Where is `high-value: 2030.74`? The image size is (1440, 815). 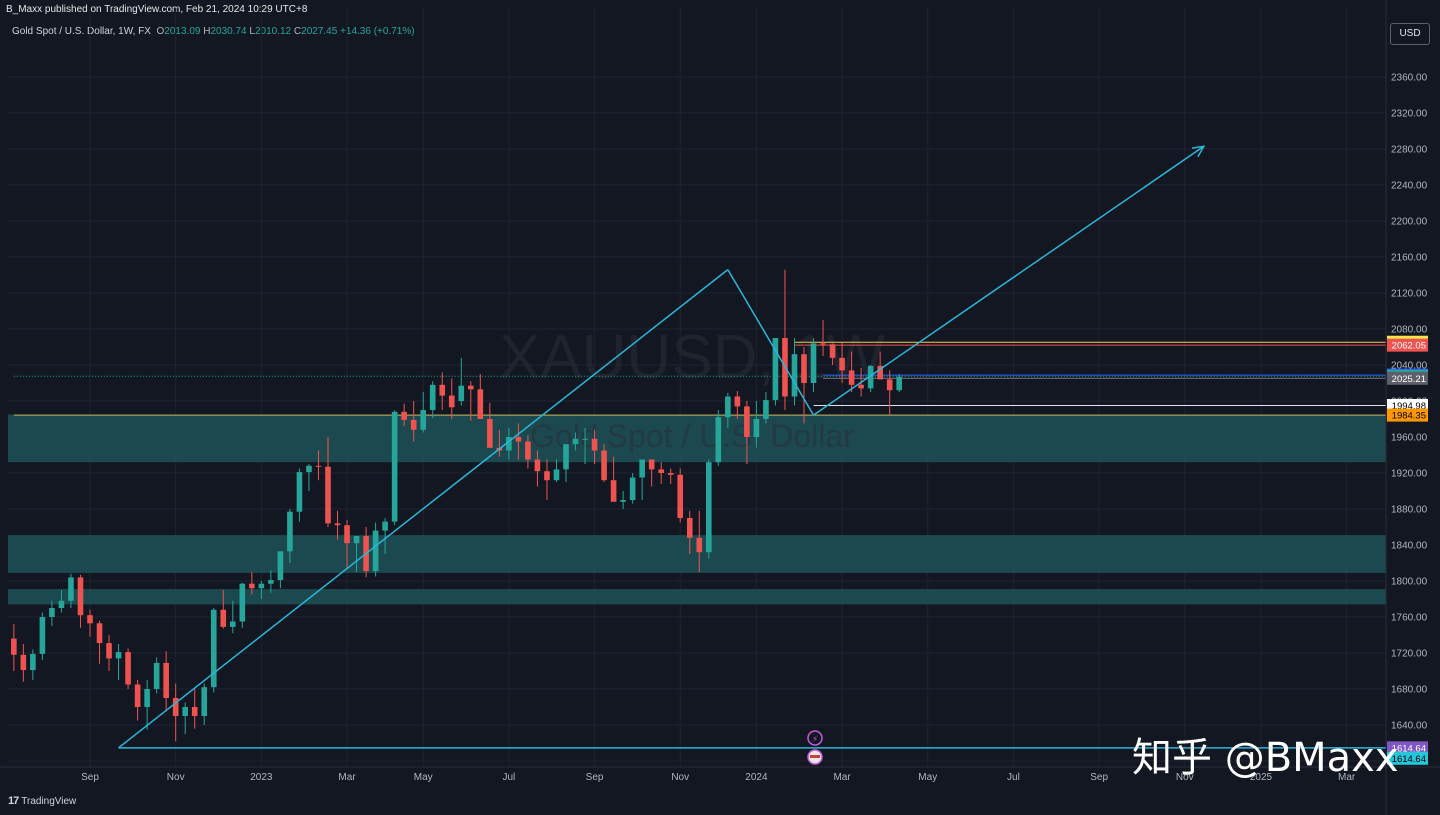
high-value: 2030.74 is located at coordinates (228, 31).